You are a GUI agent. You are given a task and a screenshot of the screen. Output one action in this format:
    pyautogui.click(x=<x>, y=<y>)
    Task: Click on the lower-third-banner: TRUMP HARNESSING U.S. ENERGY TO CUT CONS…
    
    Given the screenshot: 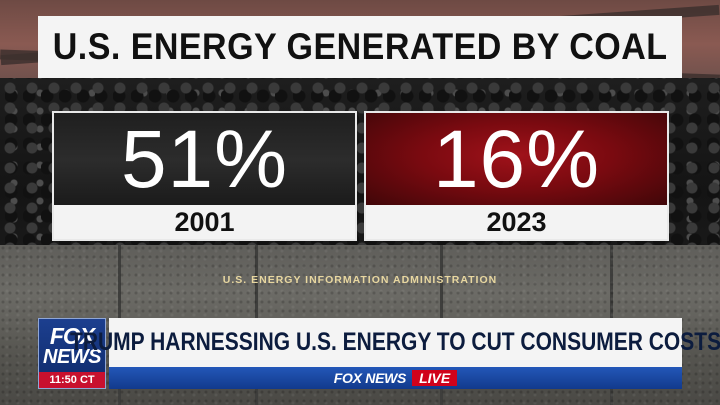 What is the action you would take?
    pyautogui.click(x=395, y=342)
    